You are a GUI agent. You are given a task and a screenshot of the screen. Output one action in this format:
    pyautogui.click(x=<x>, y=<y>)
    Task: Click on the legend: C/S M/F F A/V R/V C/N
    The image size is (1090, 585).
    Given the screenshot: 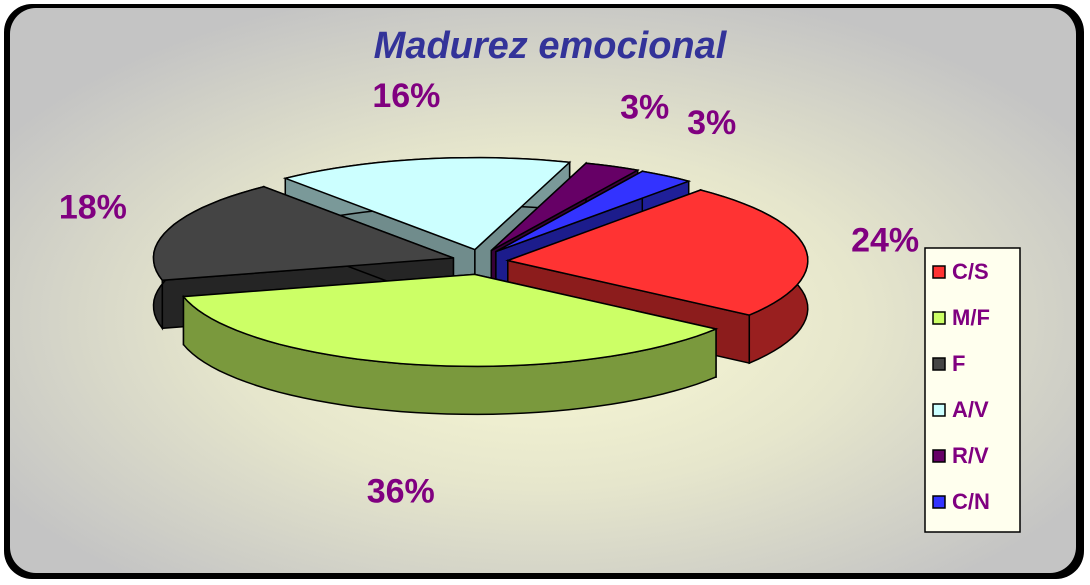 What is the action you would take?
    pyautogui.click(x=972, y=390)
    